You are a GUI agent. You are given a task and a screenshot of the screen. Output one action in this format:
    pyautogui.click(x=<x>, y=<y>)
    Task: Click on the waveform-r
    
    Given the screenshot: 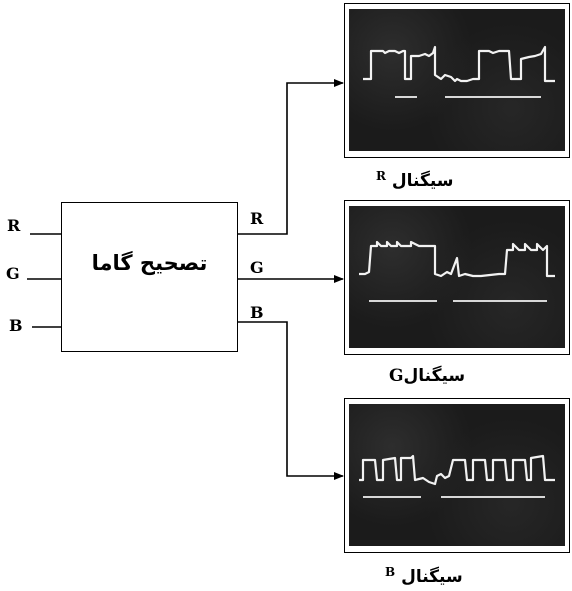 What is the action you would take?
    pyautogui.click(x=459, y=71)
    